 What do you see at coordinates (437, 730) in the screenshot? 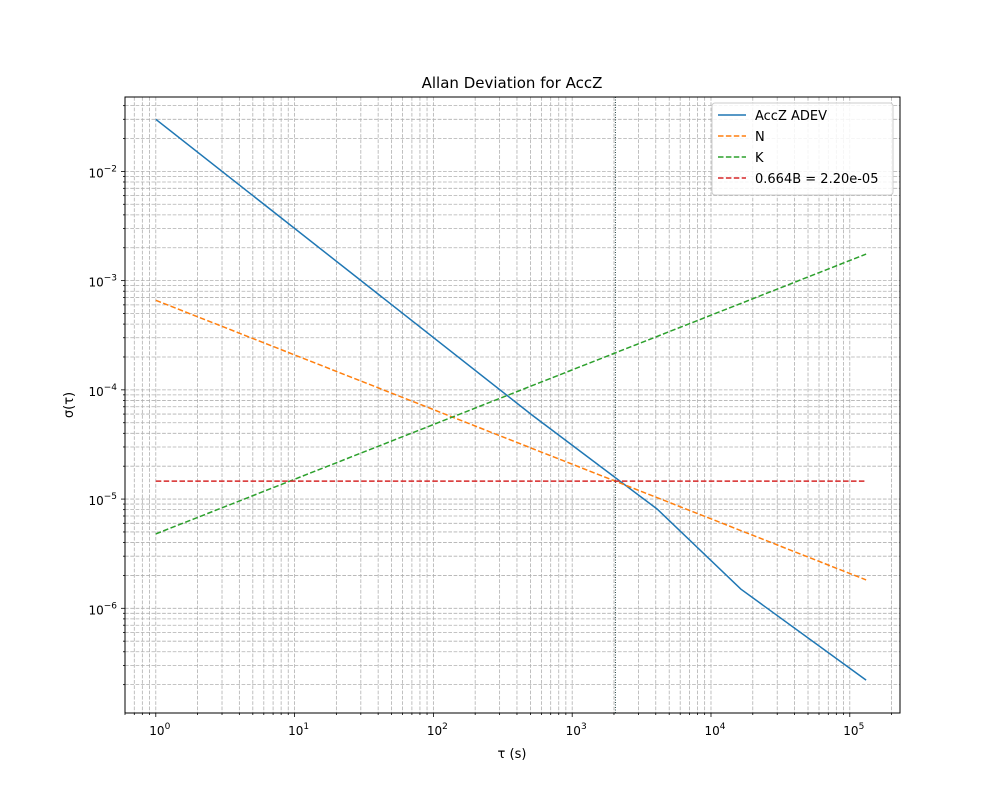
I see `x-tick-label: 10²` at bounding box center [437, 730].